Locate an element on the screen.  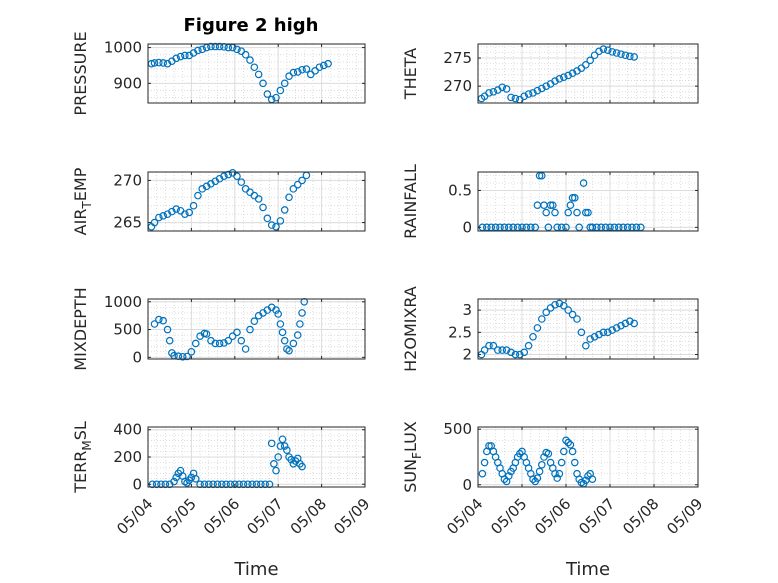
subplot-4: 0 0.5 RAINFALL is located at coordinates (550, 201).